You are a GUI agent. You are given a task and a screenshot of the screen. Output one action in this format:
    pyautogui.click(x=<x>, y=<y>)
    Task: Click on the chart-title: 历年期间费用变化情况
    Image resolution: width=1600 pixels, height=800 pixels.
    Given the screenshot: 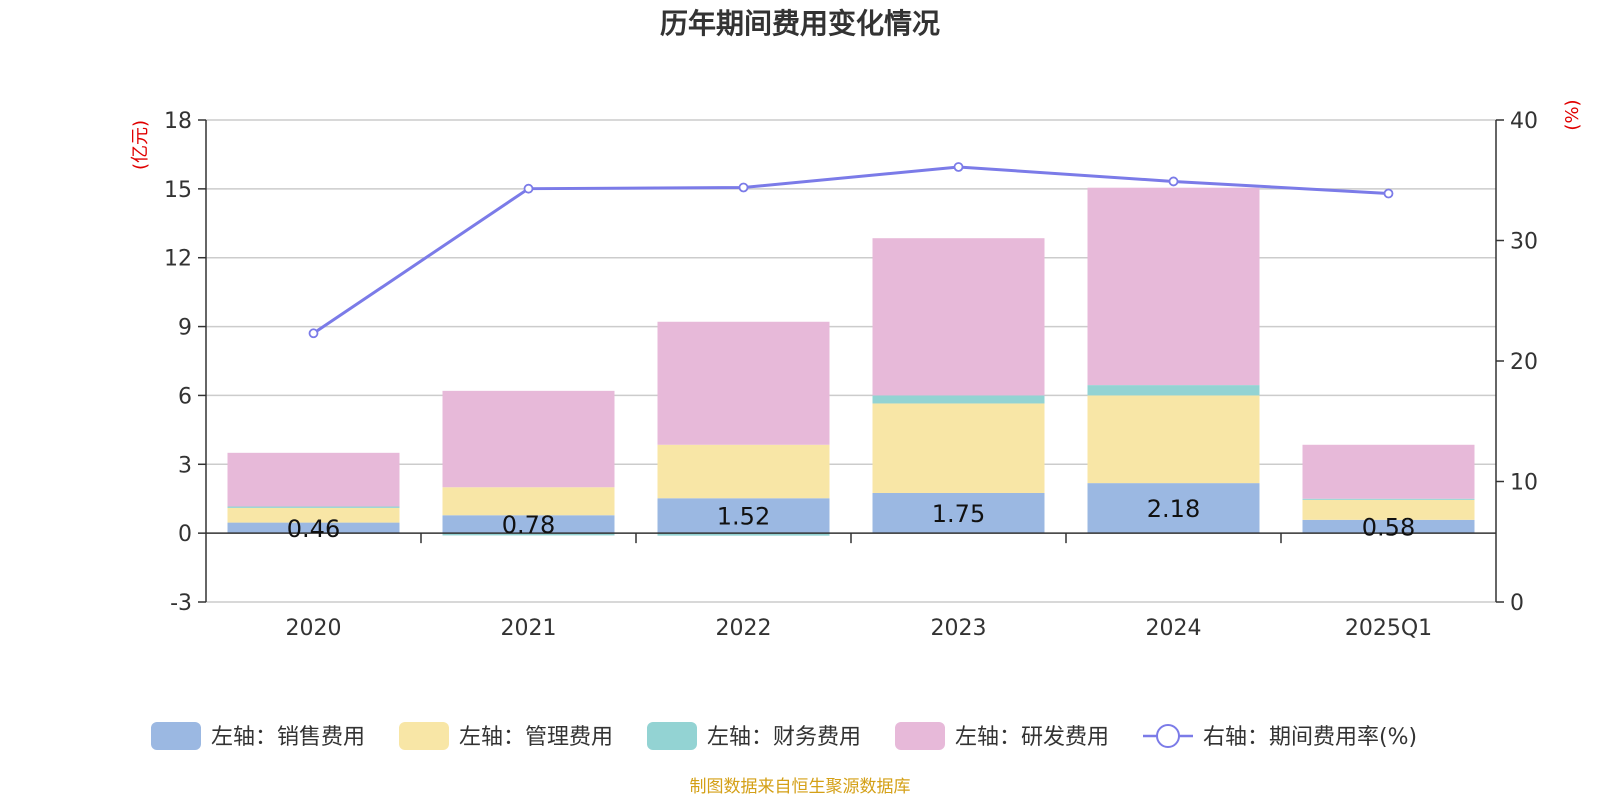 What is the action you would take?
    pyautogui.click(x=800, y=23)
    